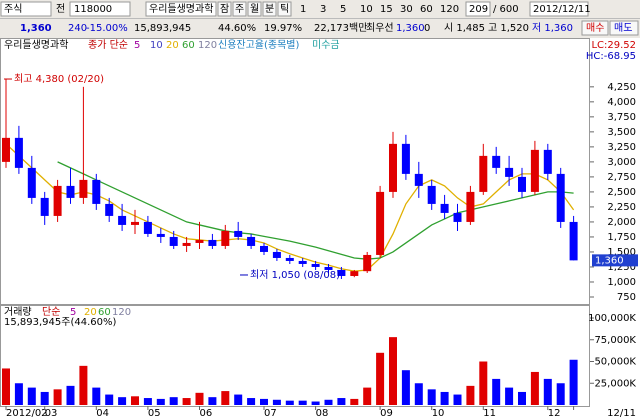 The height and width of the screenshot is (419, 640). I want to click on price: 1,360, so click(36, 28).